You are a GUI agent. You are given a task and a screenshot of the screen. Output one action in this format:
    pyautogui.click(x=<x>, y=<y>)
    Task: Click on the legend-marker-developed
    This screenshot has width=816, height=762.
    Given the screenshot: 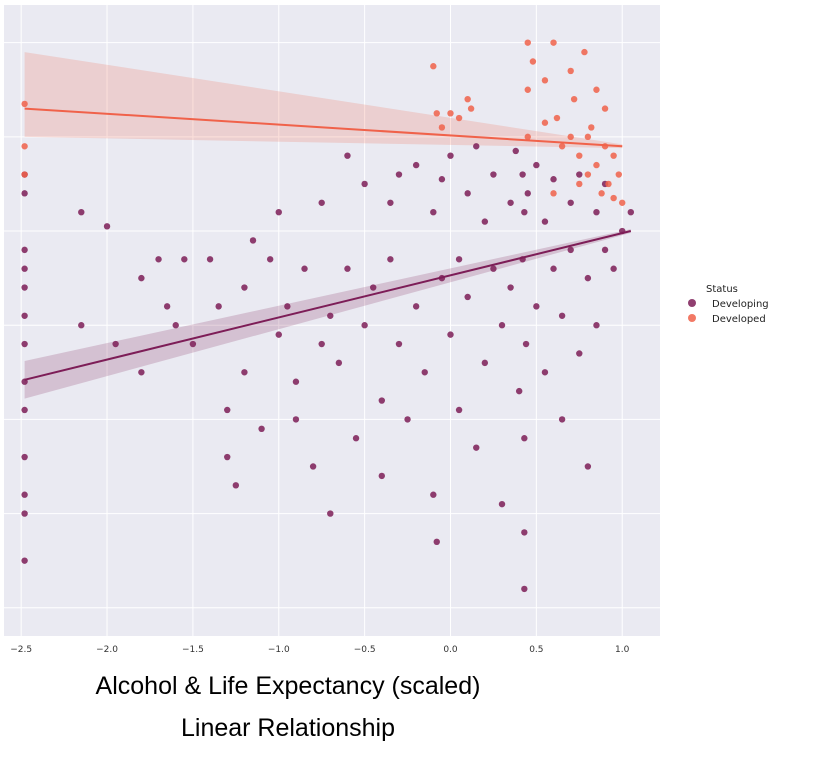 What is the action you would take?
    pyautogui.click(x=692, y=318)
    